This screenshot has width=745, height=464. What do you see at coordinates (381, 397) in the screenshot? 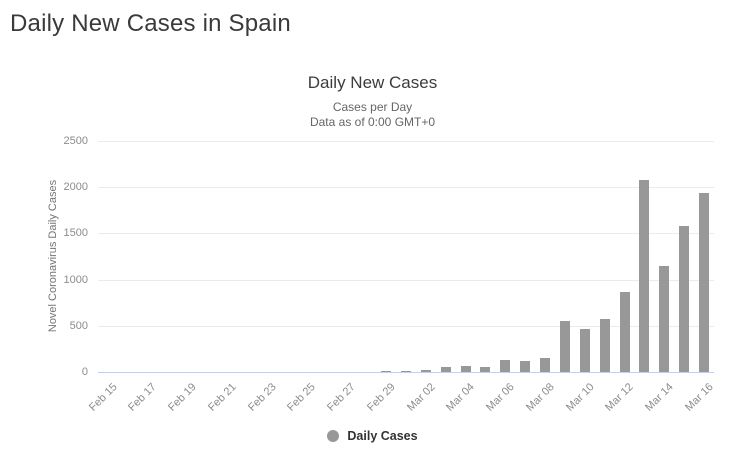
I see `x-tick-label: Feb 29` at bounding box center [381, 397].